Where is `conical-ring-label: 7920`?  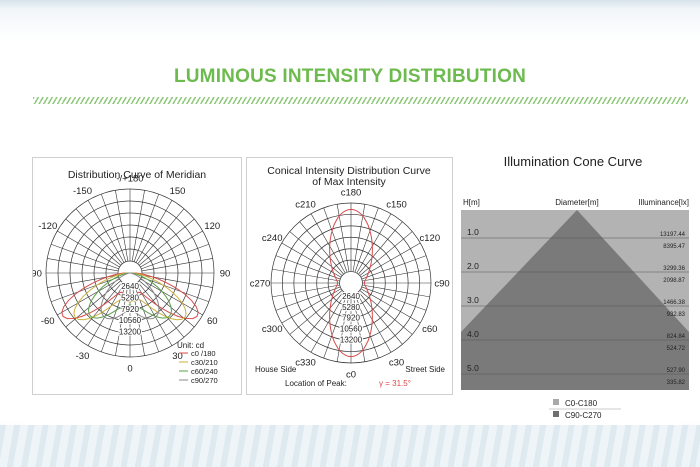 conical-ring-label: 7920 is located at coordinates (351, 318).